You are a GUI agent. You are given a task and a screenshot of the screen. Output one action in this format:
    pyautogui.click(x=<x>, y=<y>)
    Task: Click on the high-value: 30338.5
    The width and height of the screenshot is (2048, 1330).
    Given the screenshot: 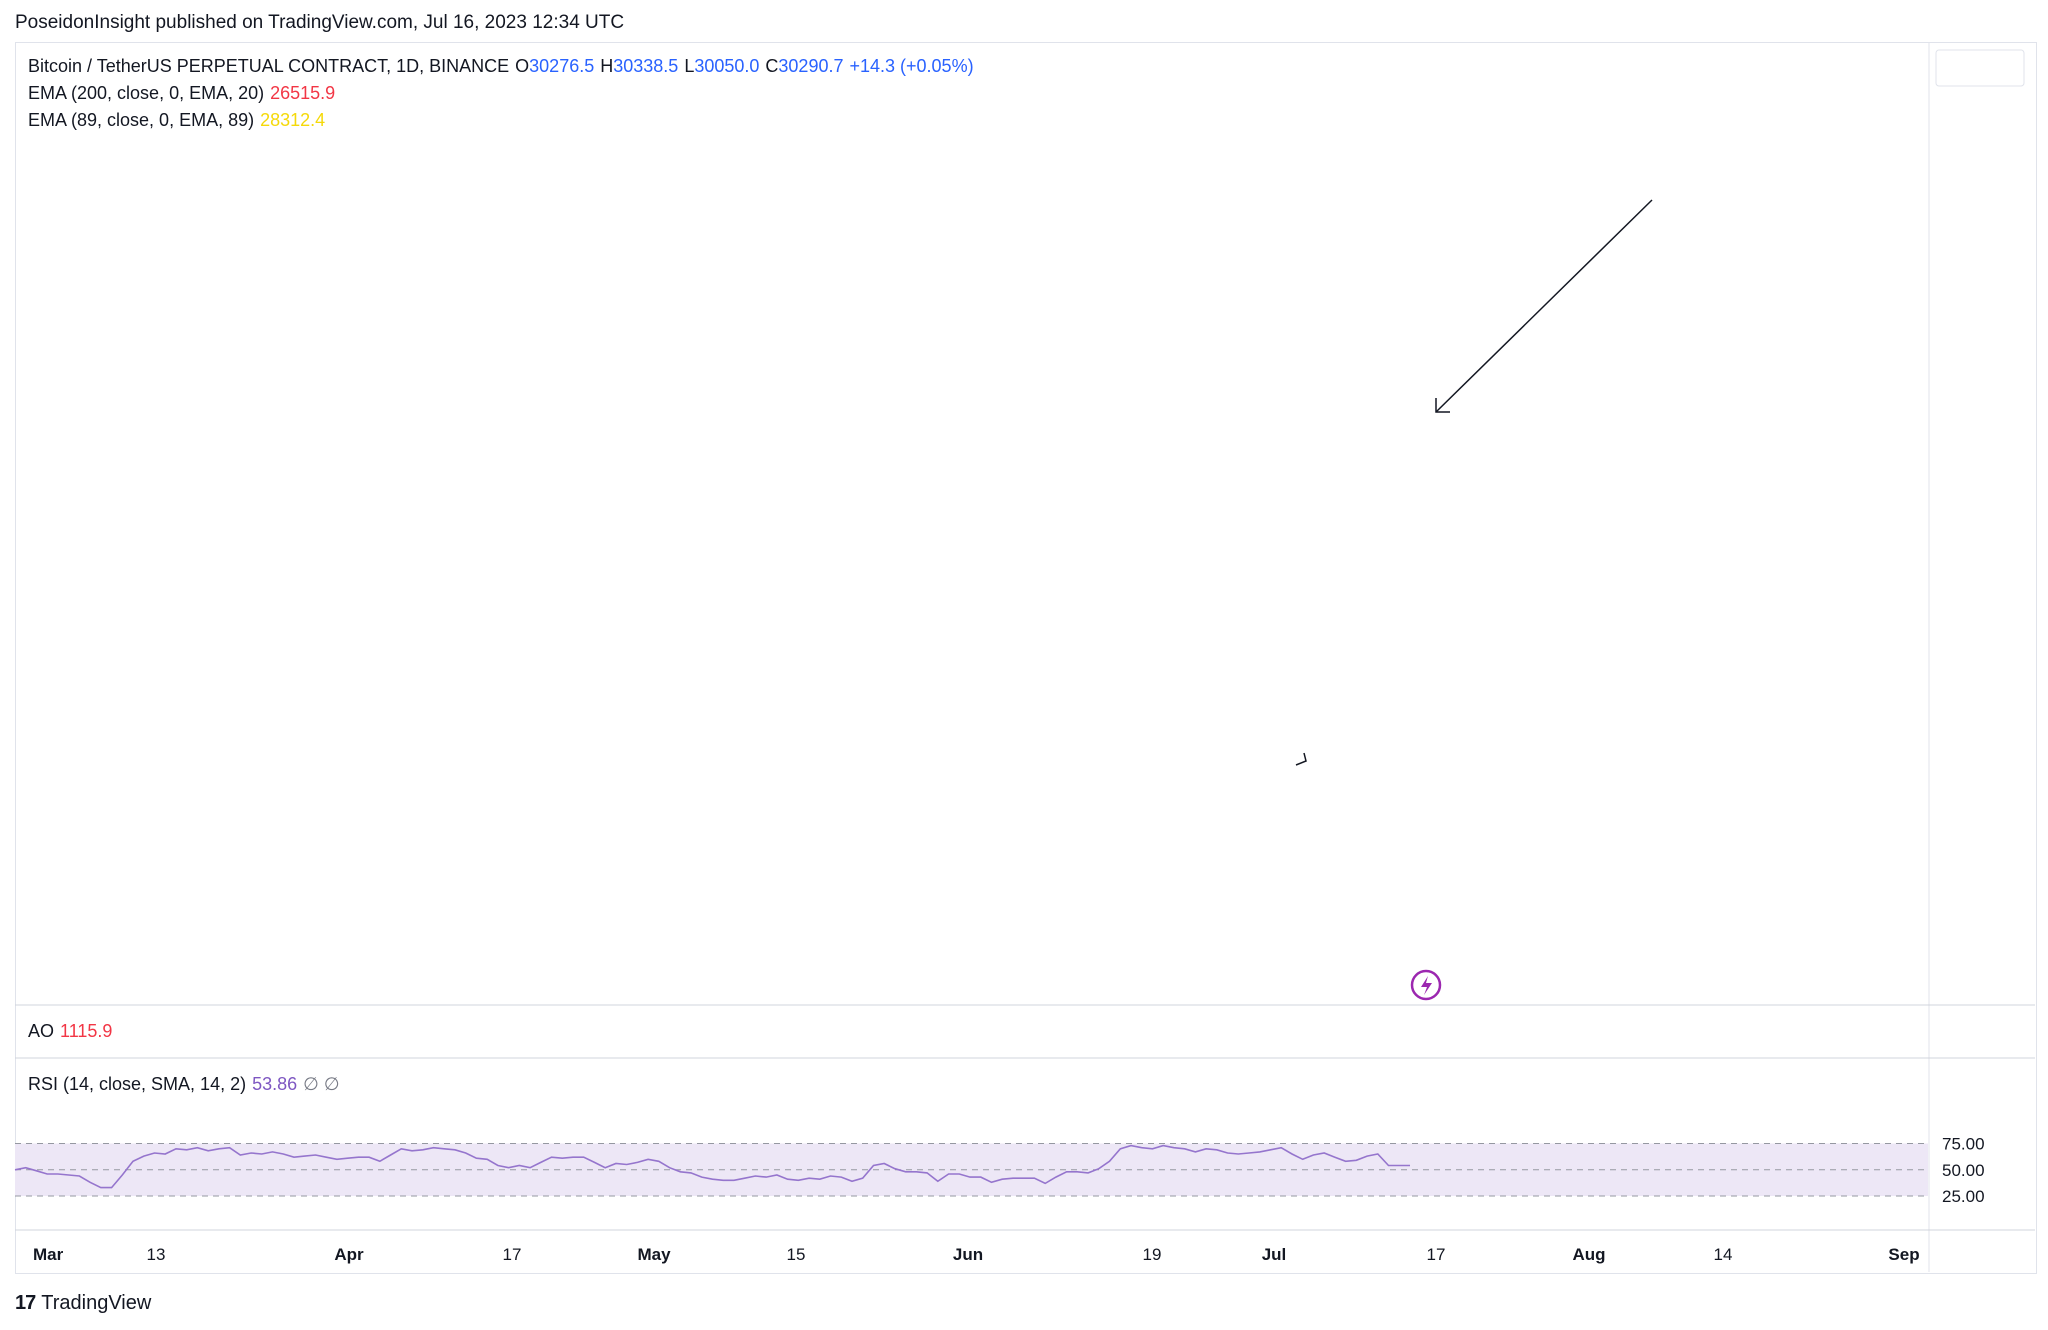 What is the action you would take?
    pyautogui.click(x=646, y=66)
    